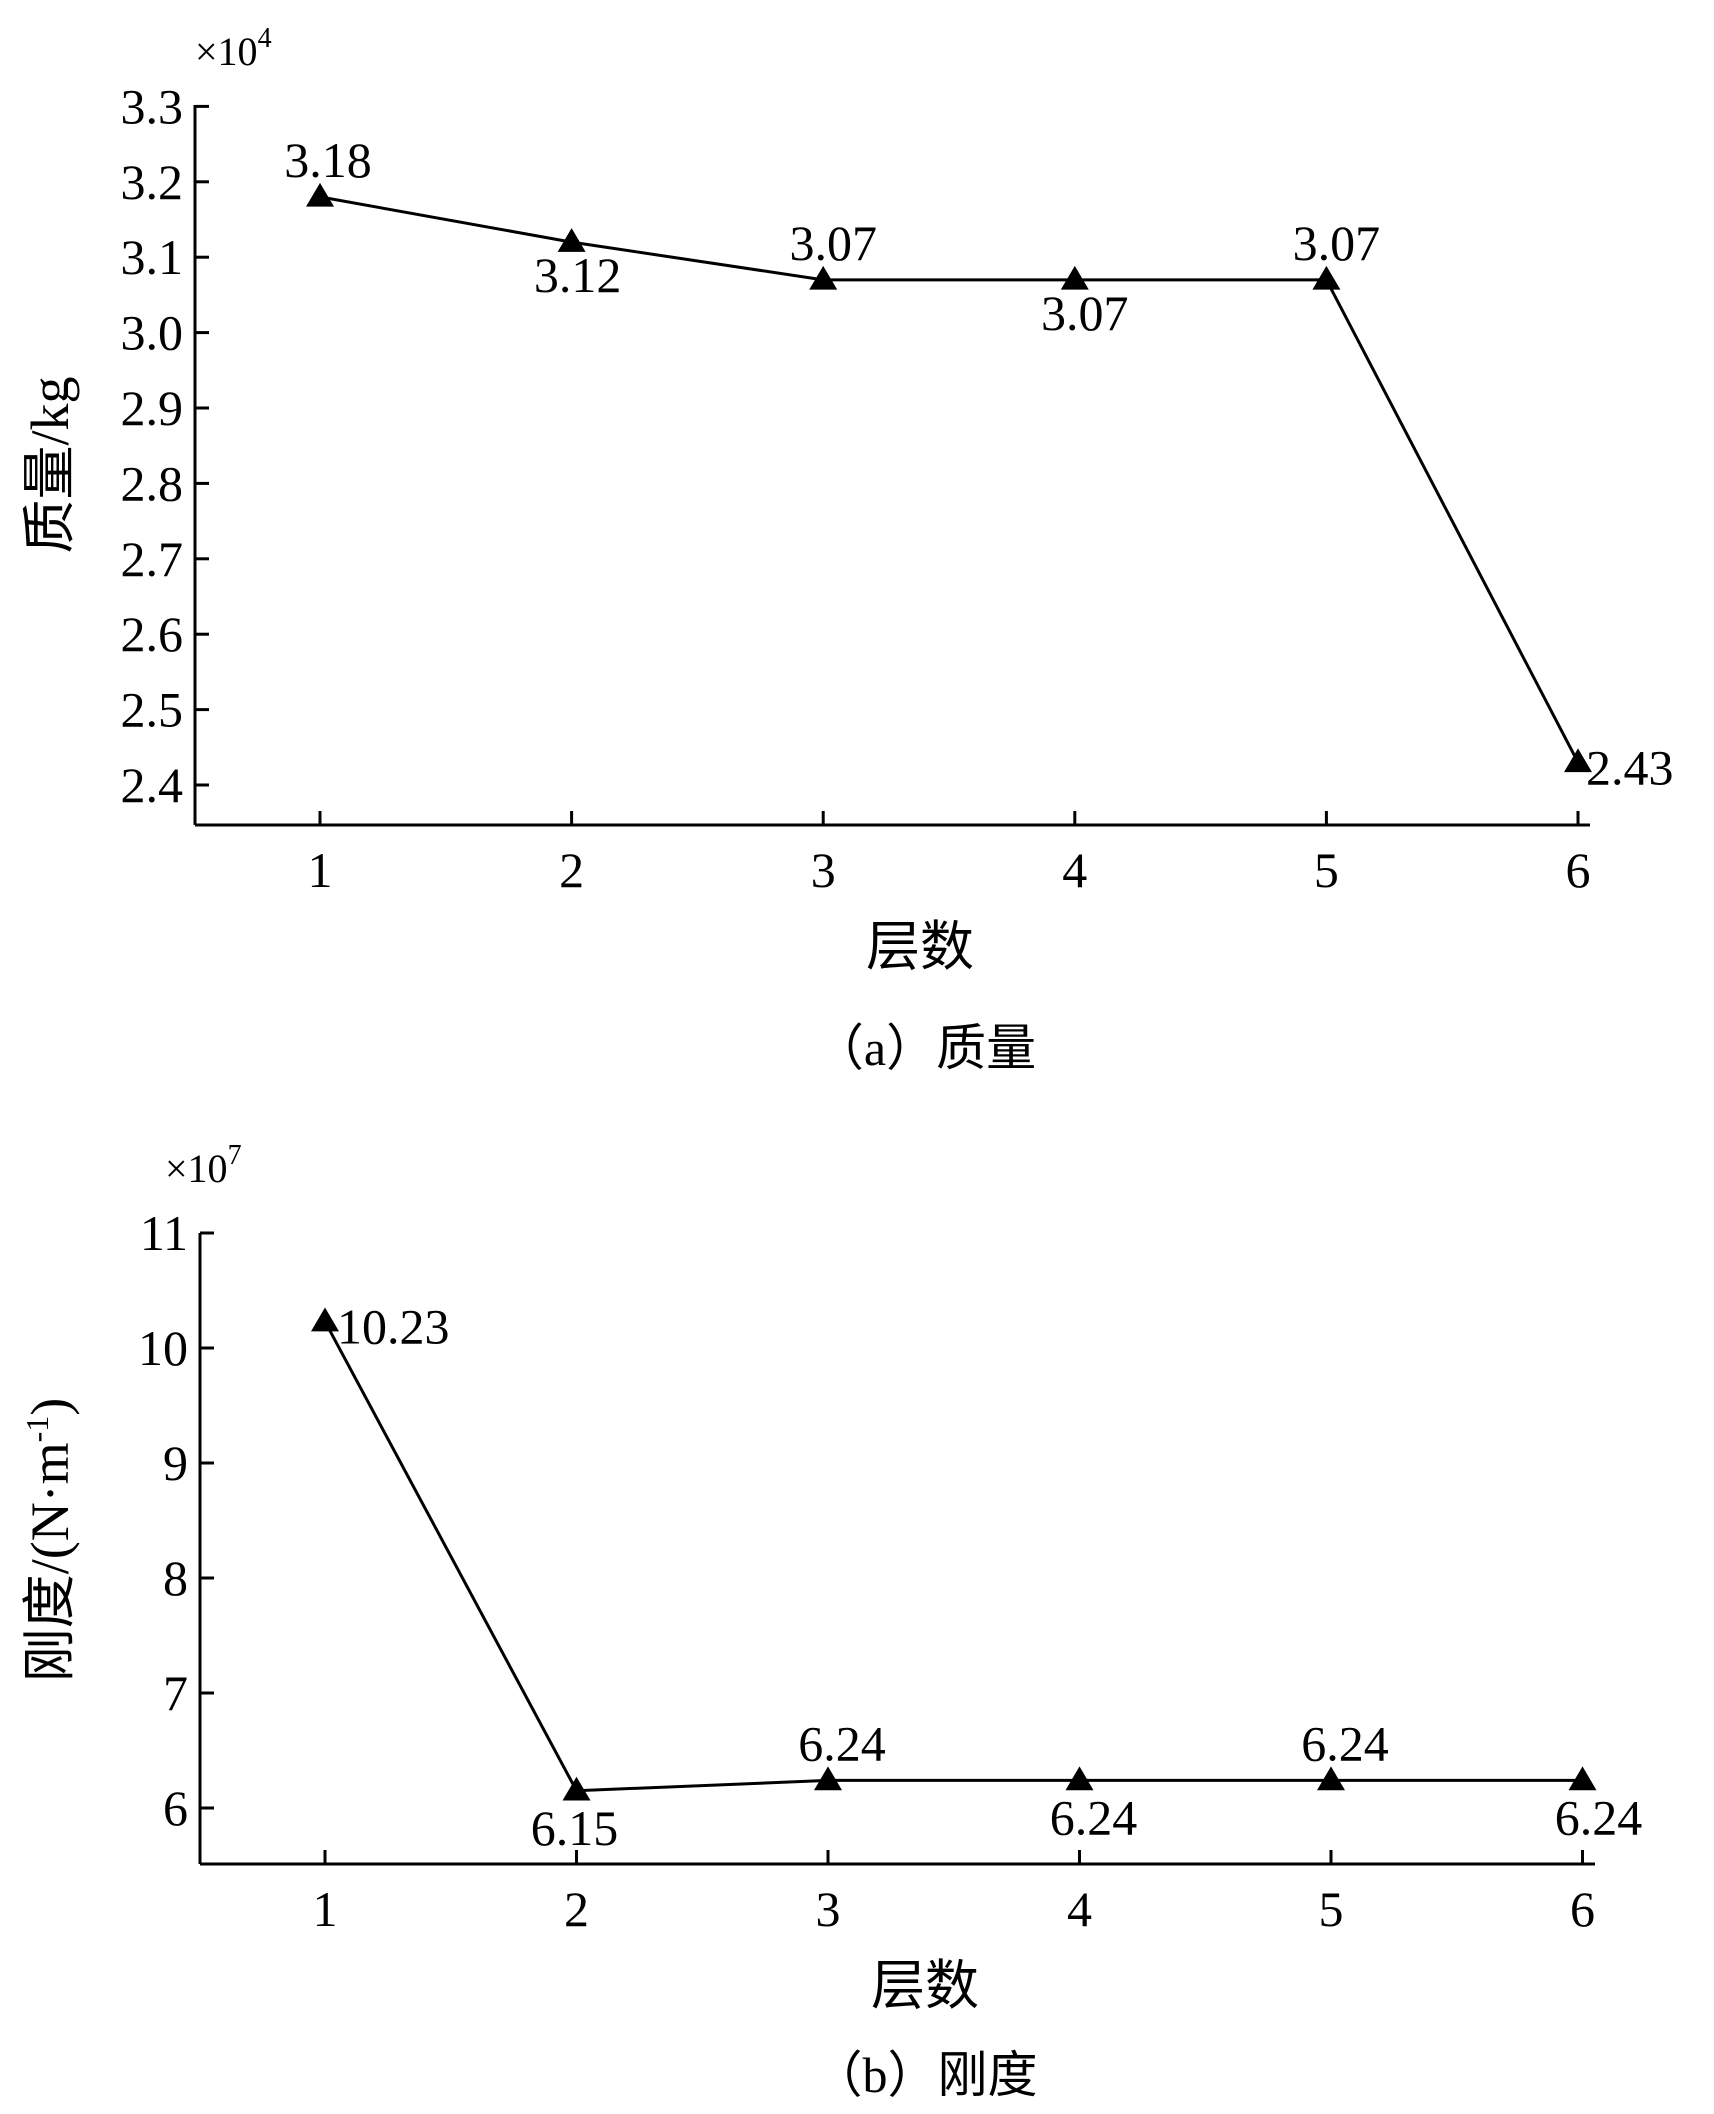 The height and width of the screenshot is (2114, 1714). I want to click on y-ticks: 2.4 2.5 2.6 2.7 2.8 2.9 3.0 3.1 3.2 3.3, so click(165, 445).